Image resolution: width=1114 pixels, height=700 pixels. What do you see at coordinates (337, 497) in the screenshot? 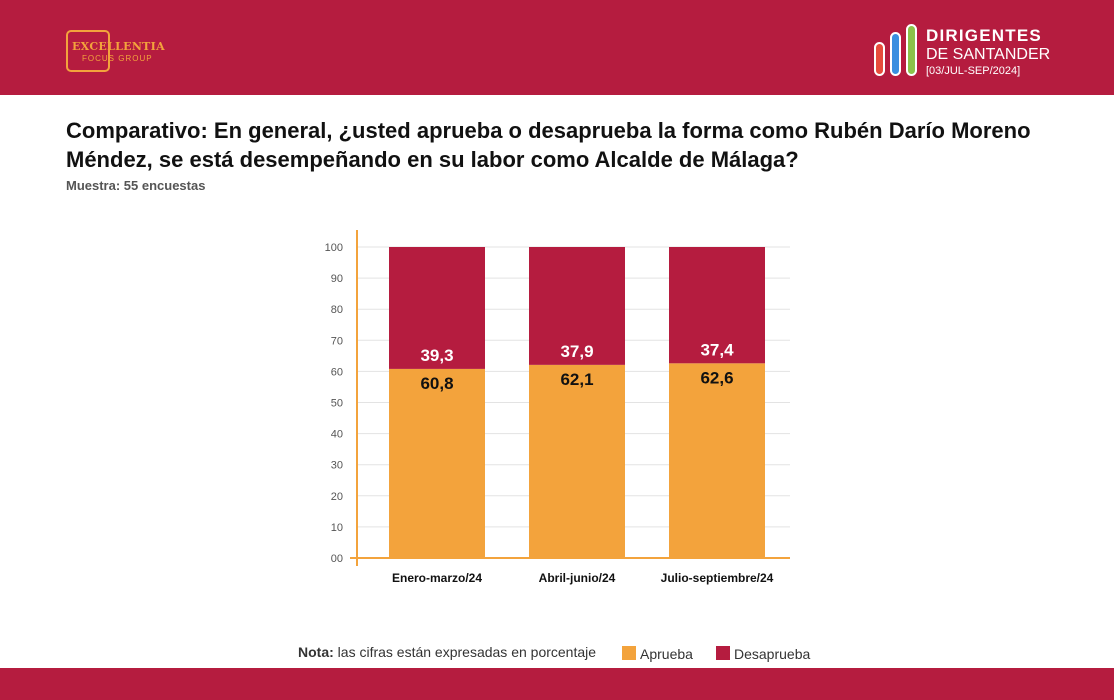
I see `y-tick-label: 20` at bounding box center [337, 497].